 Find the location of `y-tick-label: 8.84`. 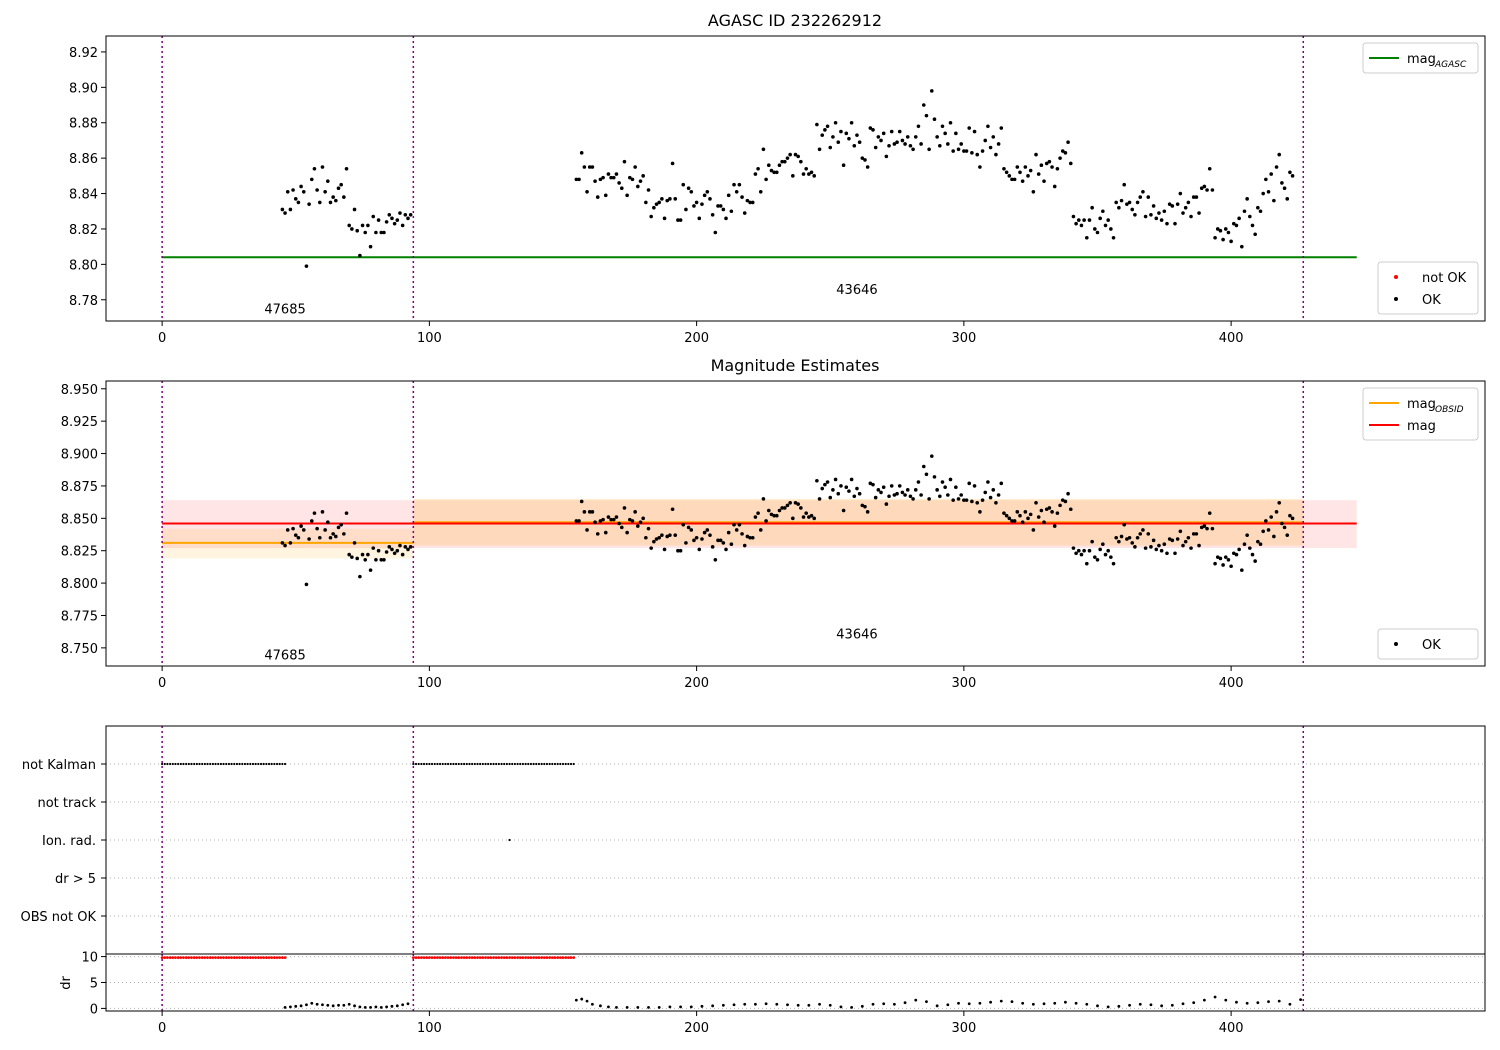

y-tick-label: 8.84 is located at coordinates (83, 195).